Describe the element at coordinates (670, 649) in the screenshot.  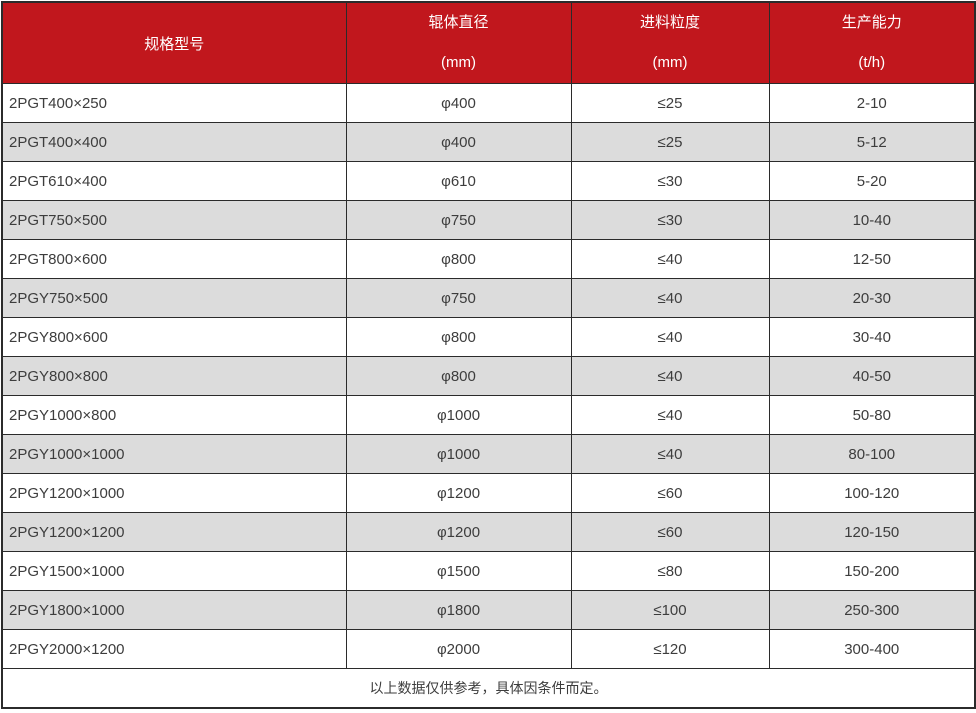
I see `feed-size-cell: ≤120` at that location.